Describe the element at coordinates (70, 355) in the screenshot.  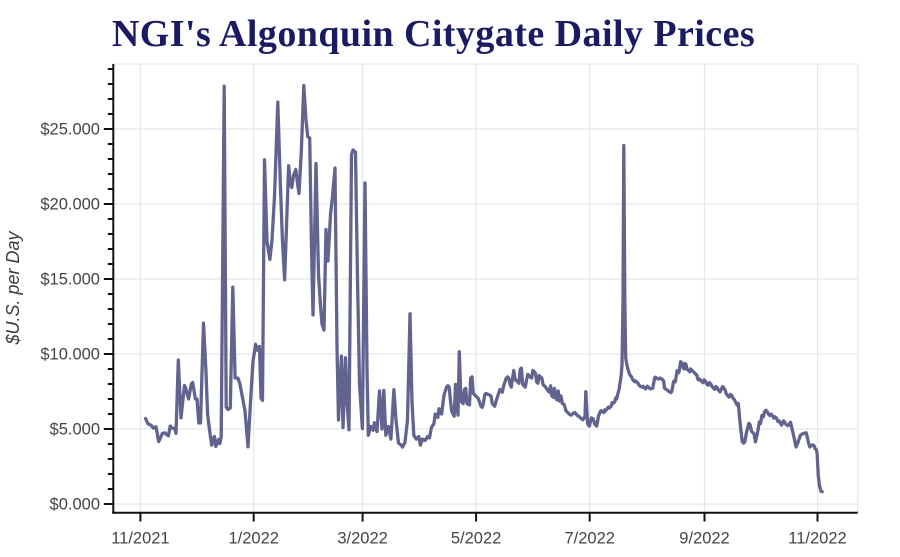
I see `svg-text: $10.000` at that location.